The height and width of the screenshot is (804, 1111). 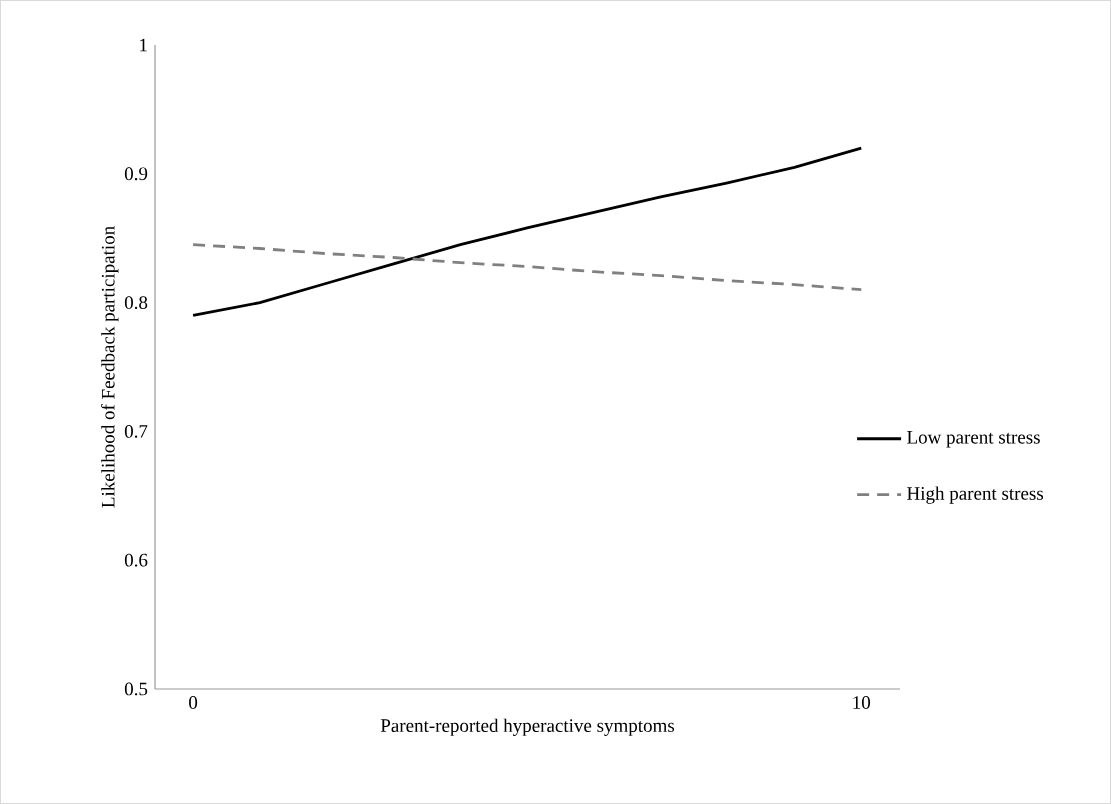 I want to click on legend-label: Low parent stress, so click(x=973, y=439).